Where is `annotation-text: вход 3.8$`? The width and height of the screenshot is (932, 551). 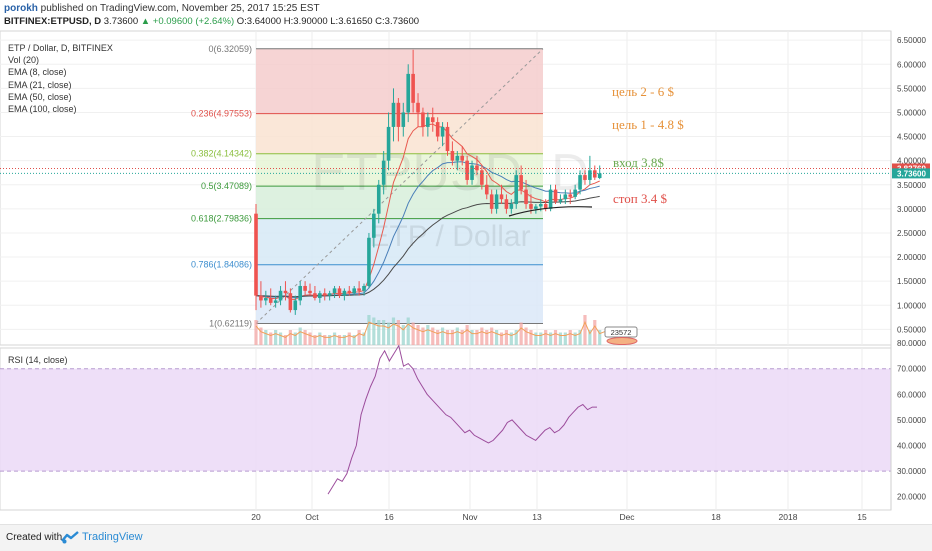
annotation-text: вход 3.8$ is located at coordinates (638, 162).